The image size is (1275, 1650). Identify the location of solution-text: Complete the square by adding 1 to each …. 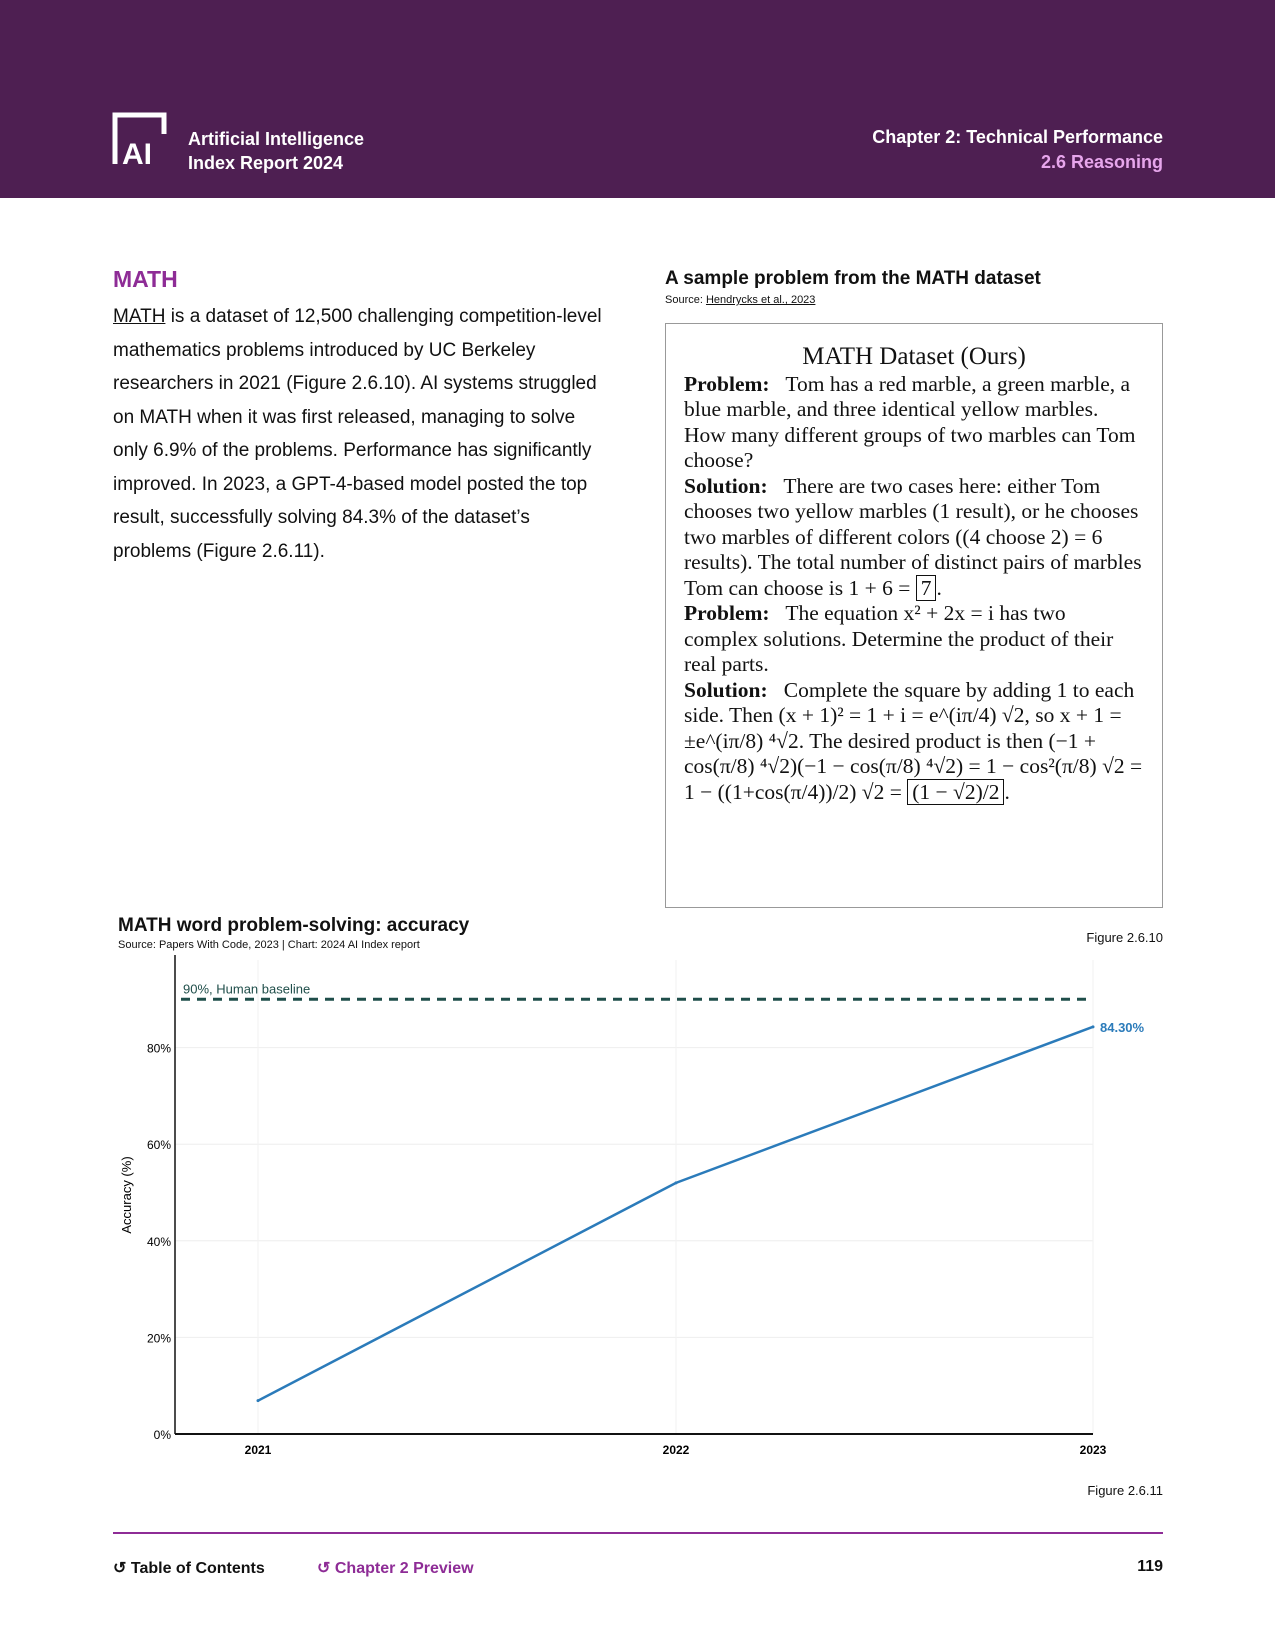
(913, 740).